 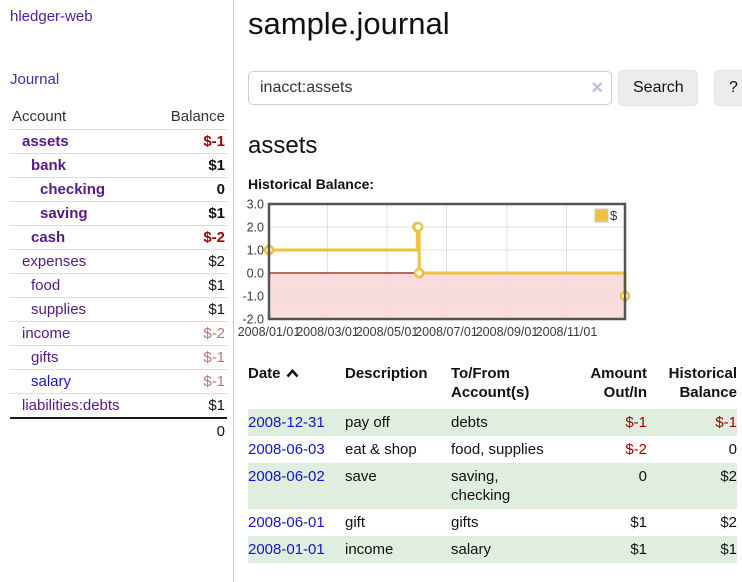 What do you see at coordinates (118, 309) in the screenshot?
I see `account-row: supplies $1` at bounding box center [118, 309].